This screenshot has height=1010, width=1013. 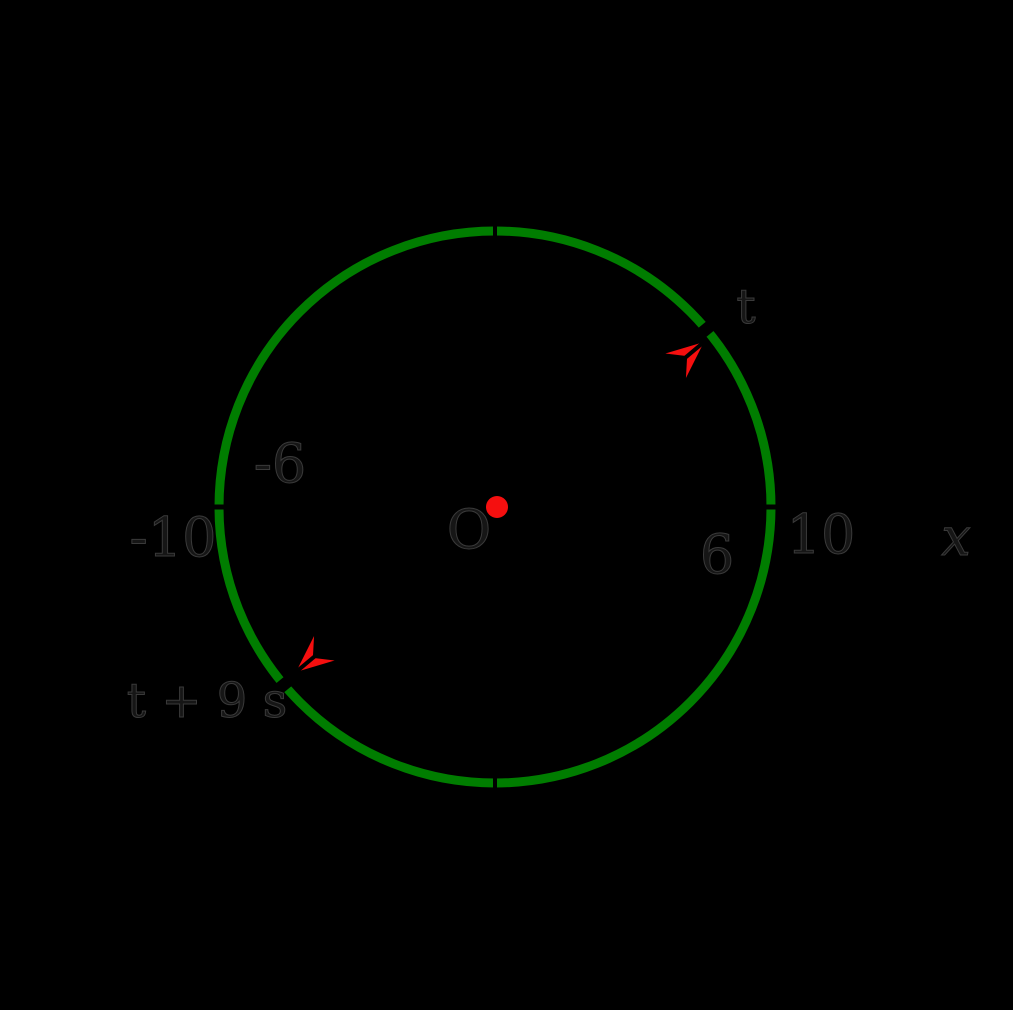 I want to click on tick-label-pos6: 6, so click(x=717, y=554).